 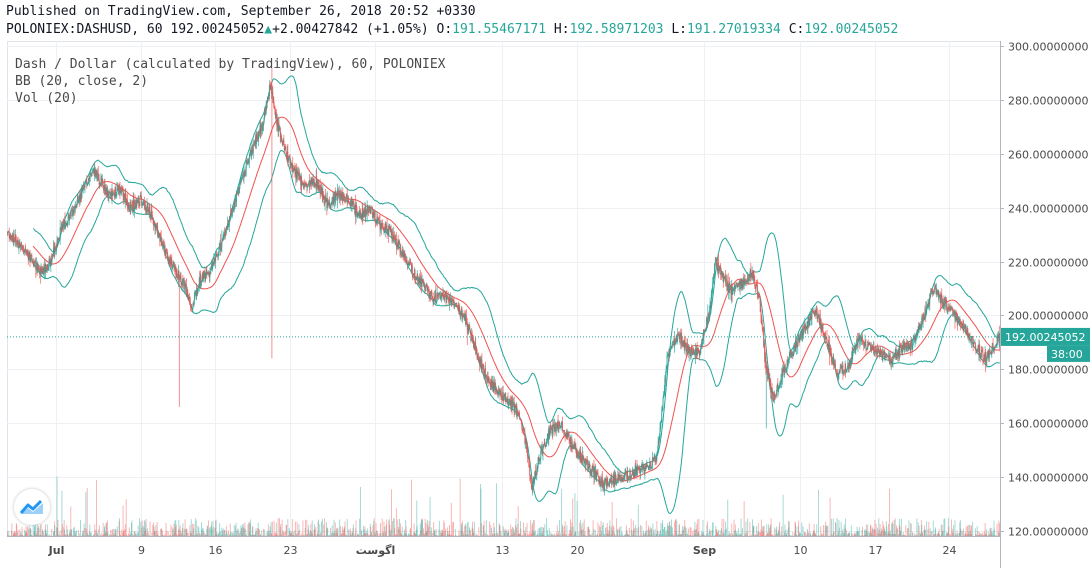 What do you see at coordinates (617, 29) in the screenshot?
I see `high-value: 192.58971203` at bounding box center [617, 29].